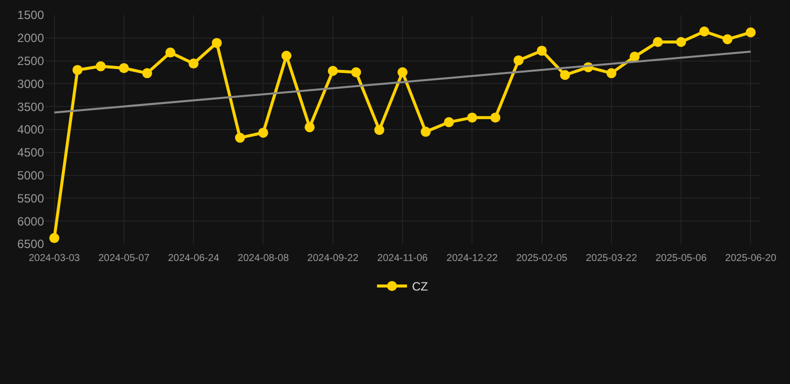 This screenshot has width=790, height=384. I want to click on x-tick-label: 2024-03-03, so click(54, 258).